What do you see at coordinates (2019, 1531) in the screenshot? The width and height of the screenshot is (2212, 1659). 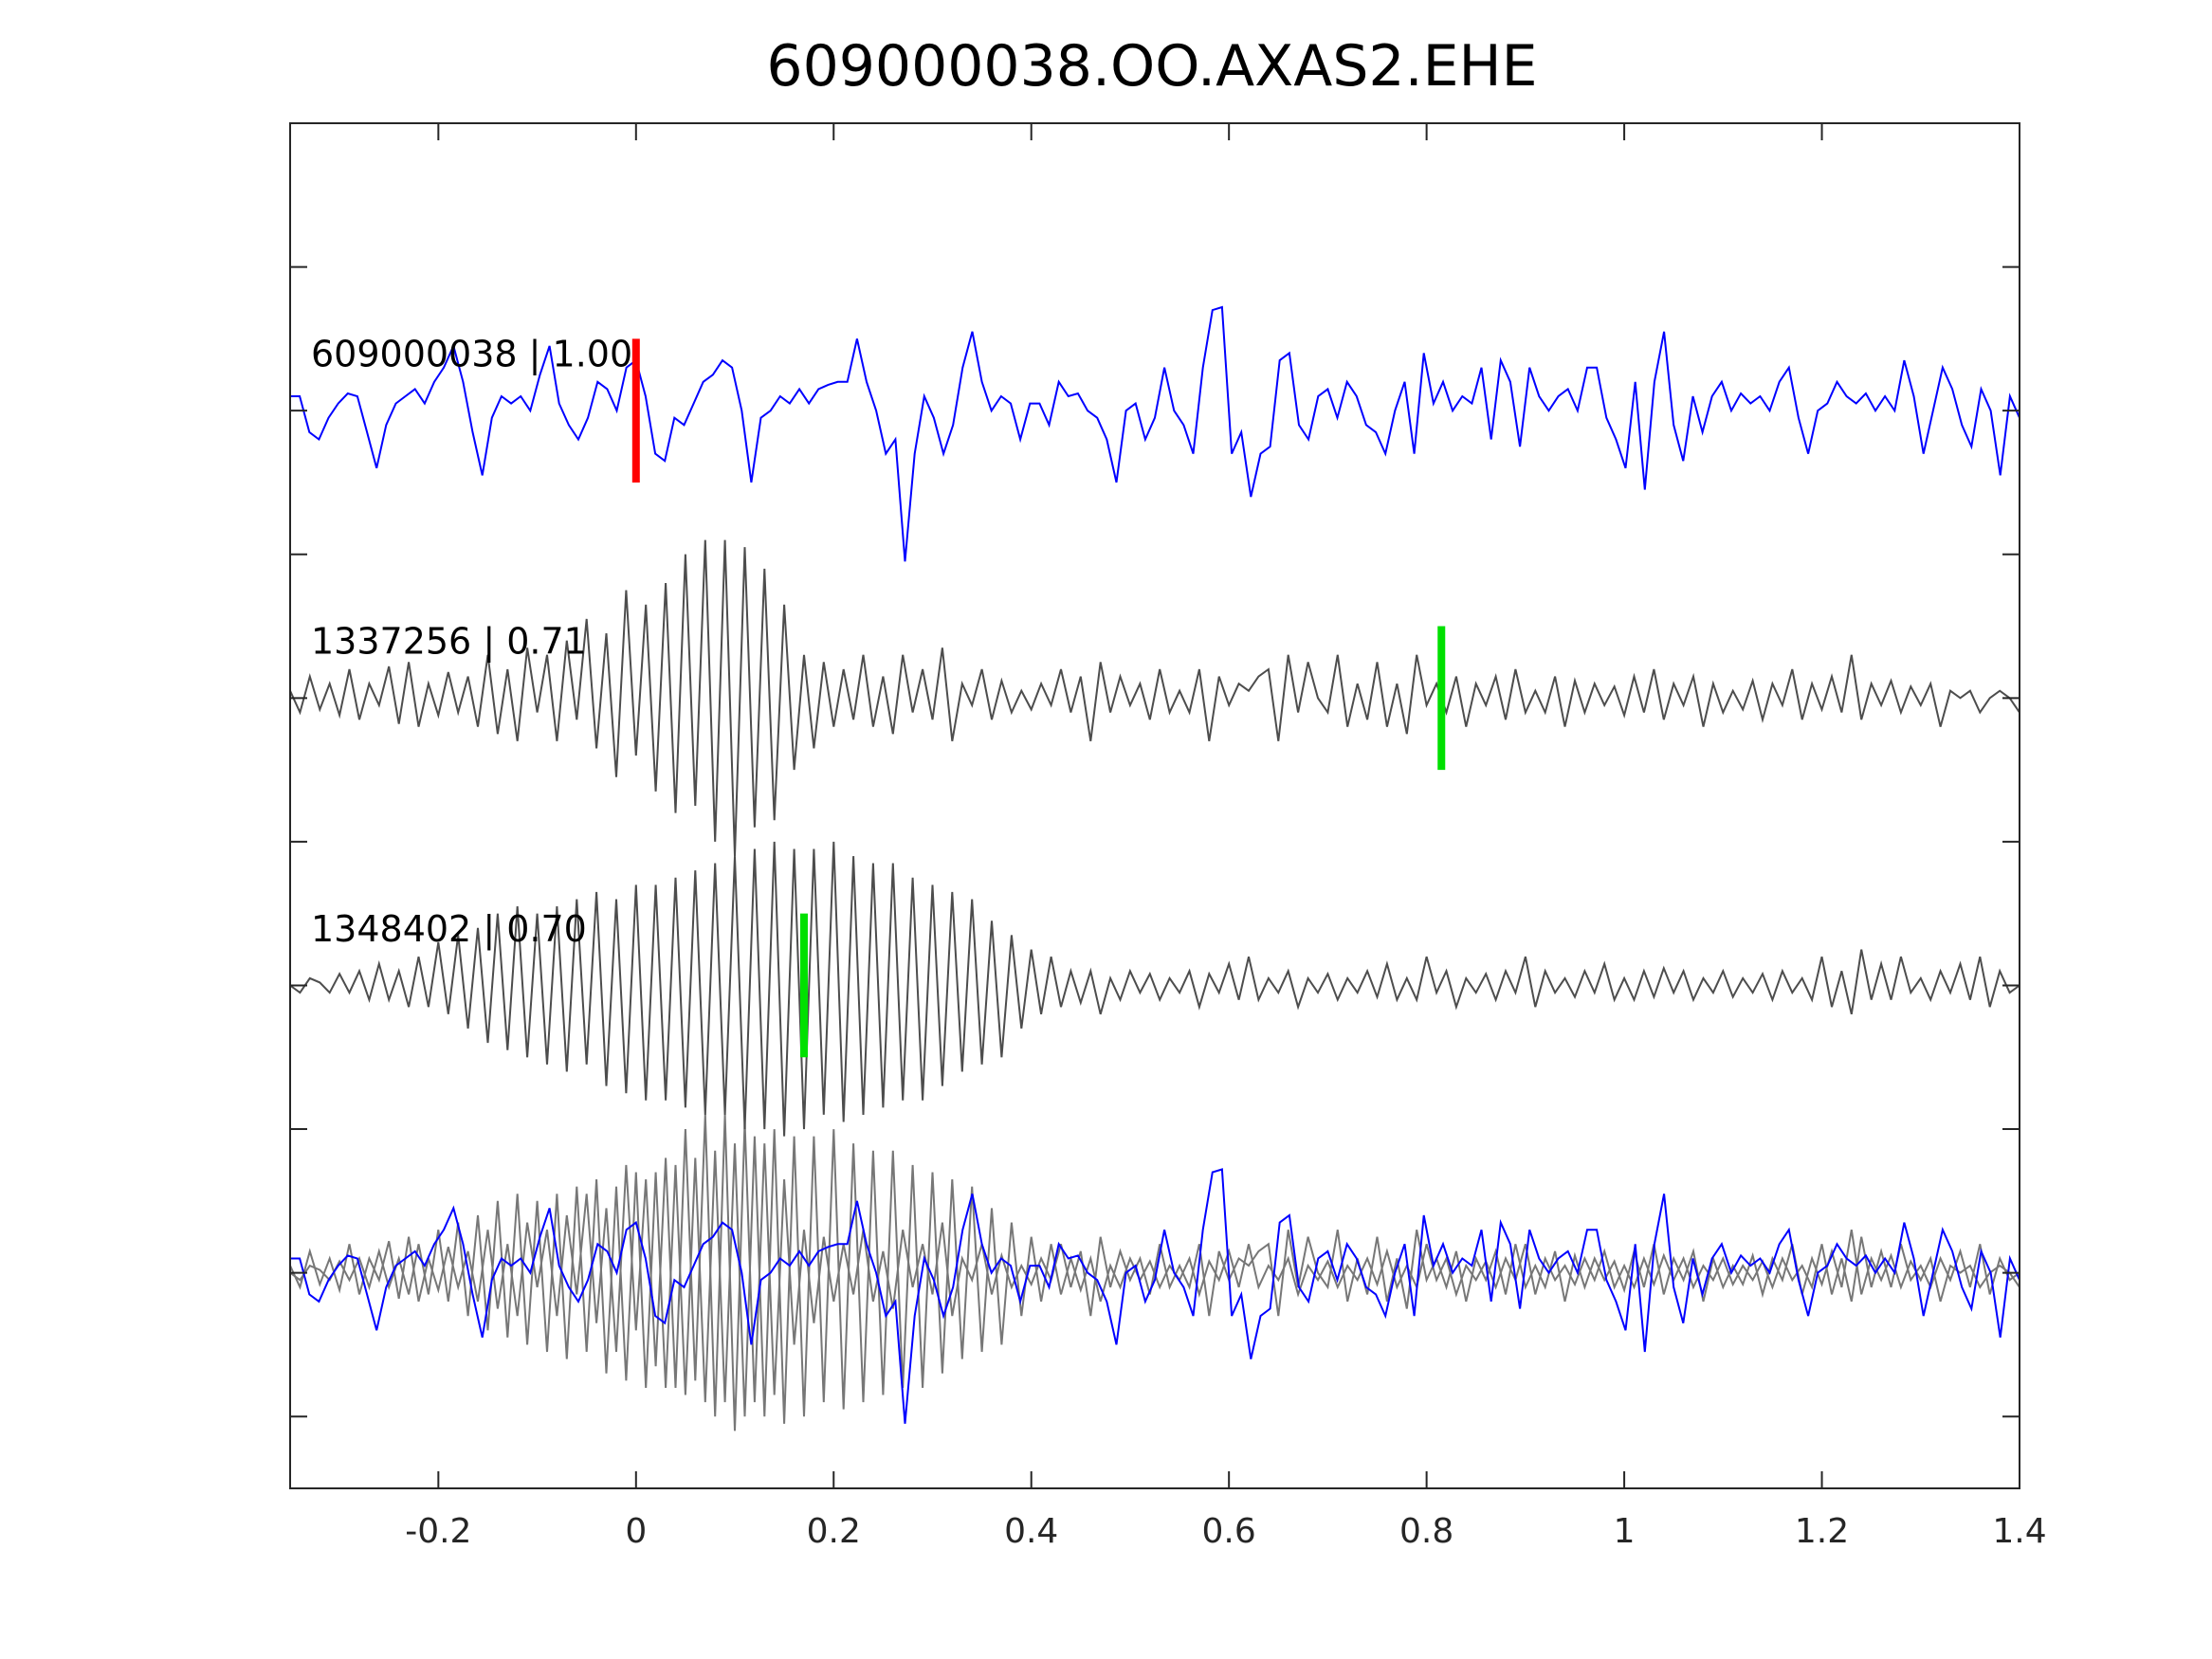 I see `x-tick-label: 1.4` at bounding box center [2019, 1531].